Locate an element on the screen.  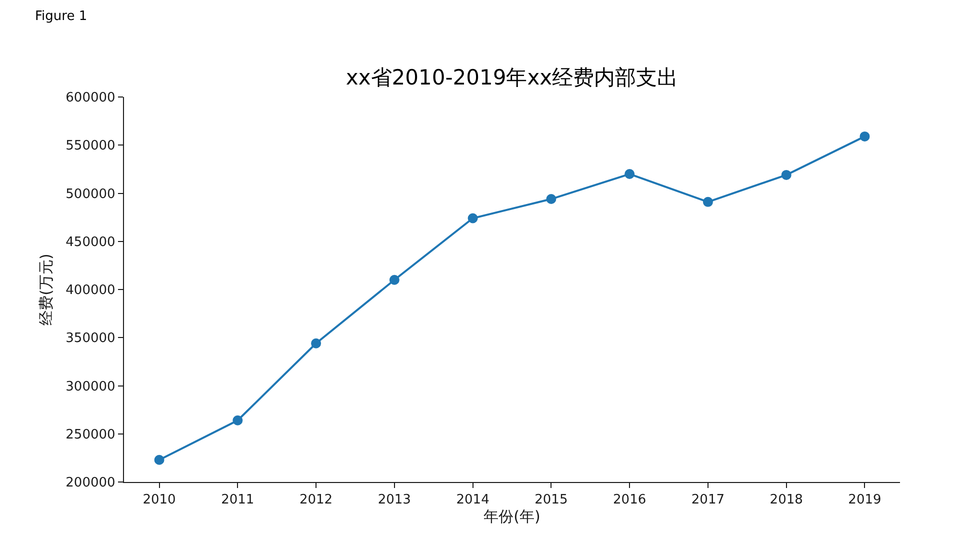
x-tick-label: 2019 is located at coordinates (865, 500).